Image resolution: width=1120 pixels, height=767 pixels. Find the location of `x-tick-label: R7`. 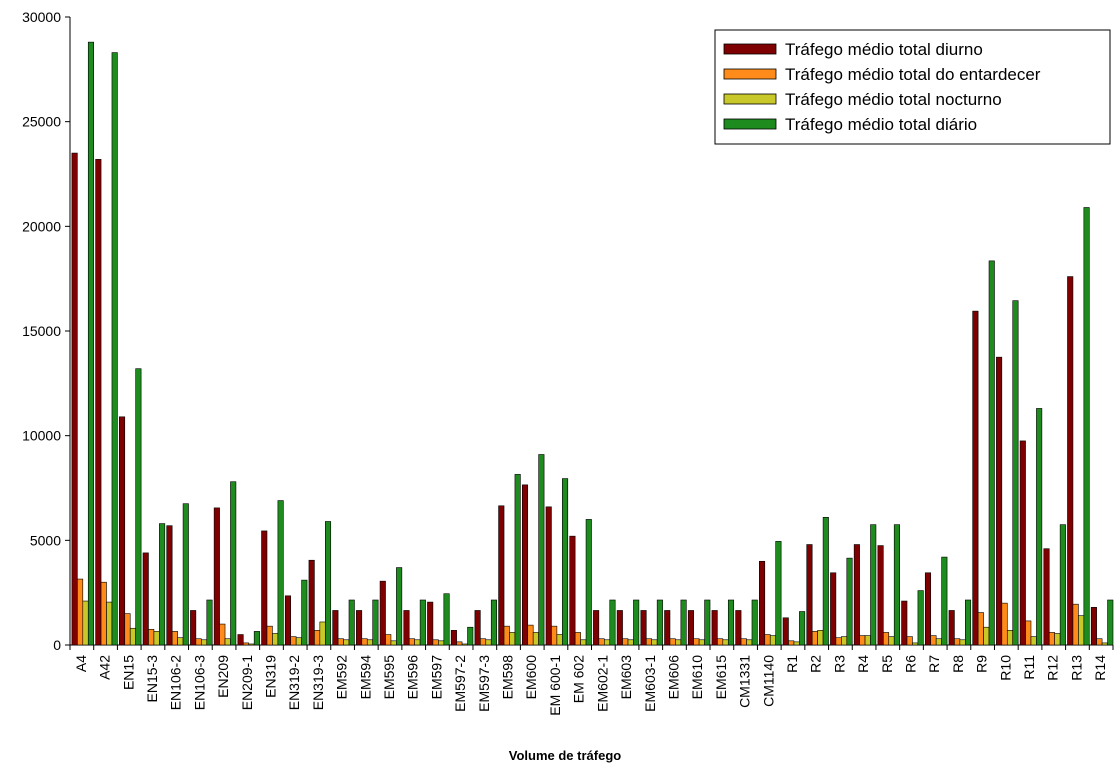

x-tick-label: R7 is located at coordinates (934, 664).